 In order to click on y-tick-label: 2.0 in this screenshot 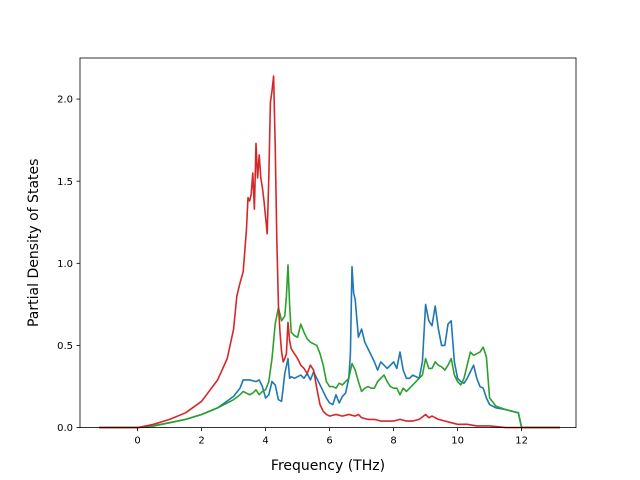, I will do `click(65, 100)`.